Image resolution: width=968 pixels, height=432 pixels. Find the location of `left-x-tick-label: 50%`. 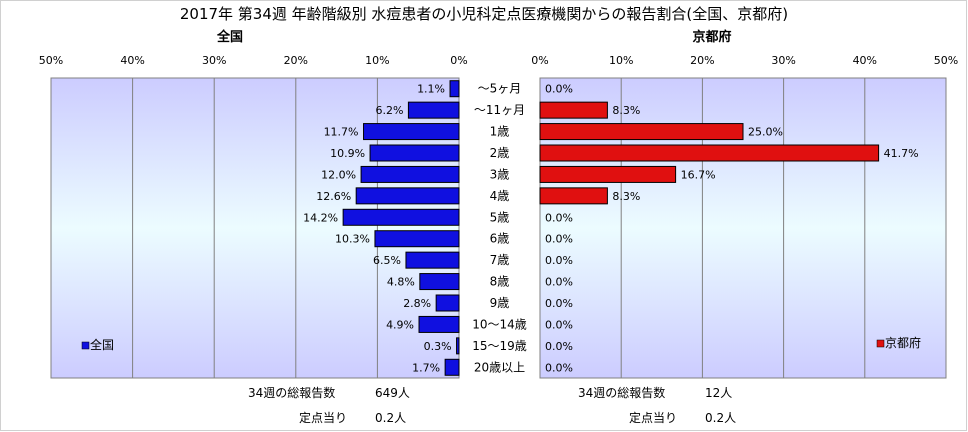

left-x-tick-label: 50% is located at coordinates (51, 60).